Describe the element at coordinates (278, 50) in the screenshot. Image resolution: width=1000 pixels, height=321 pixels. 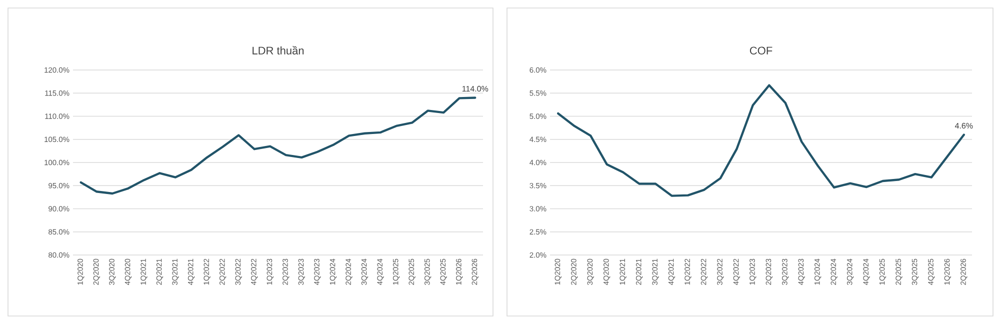
I see `chart-title: LDR thuần` at that location.